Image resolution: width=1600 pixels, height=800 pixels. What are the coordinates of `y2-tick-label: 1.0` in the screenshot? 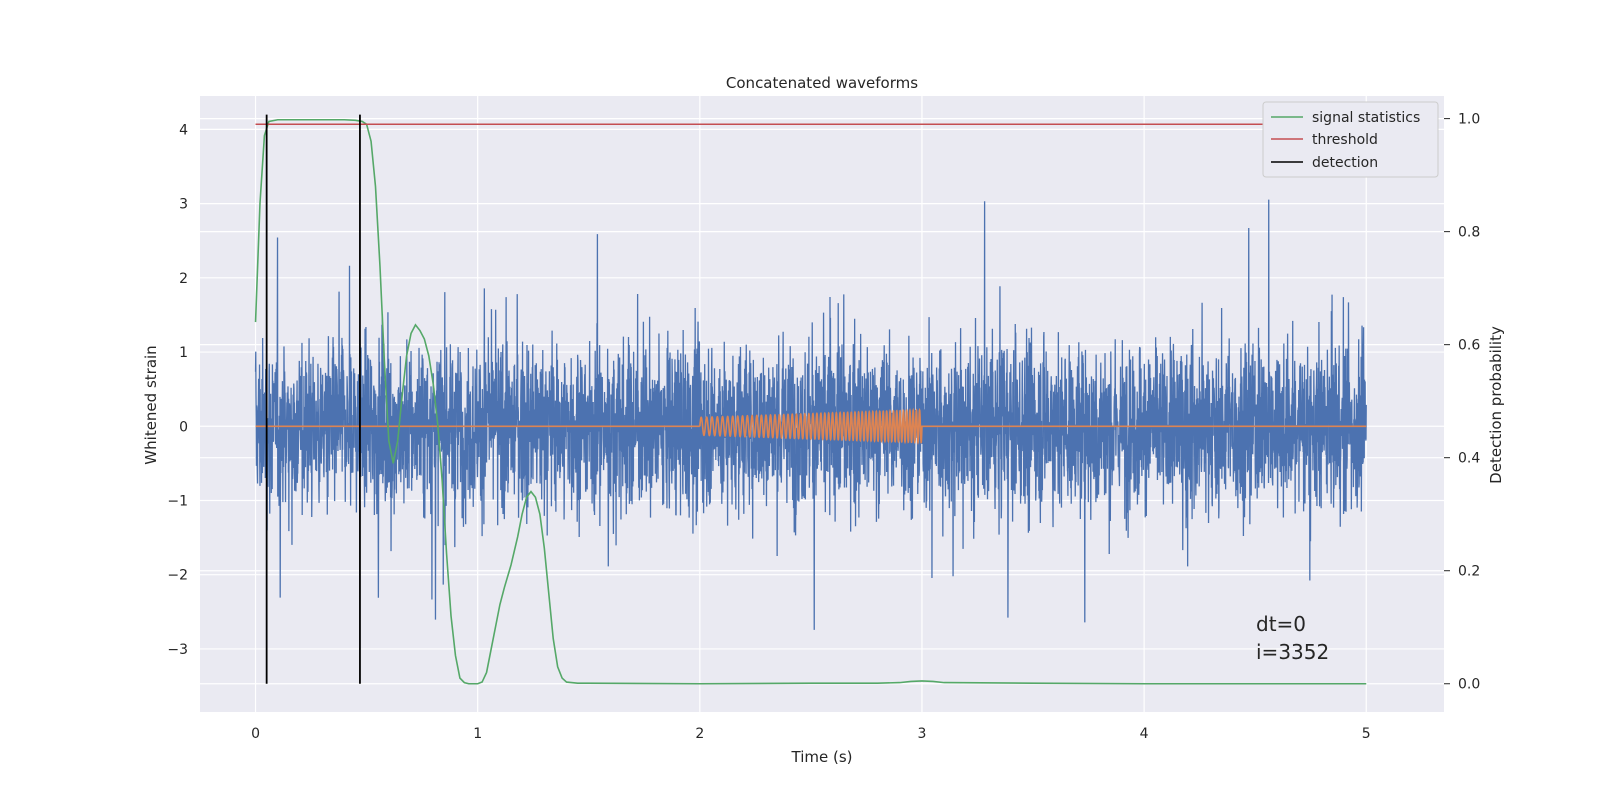 It's located at (1469, 120).